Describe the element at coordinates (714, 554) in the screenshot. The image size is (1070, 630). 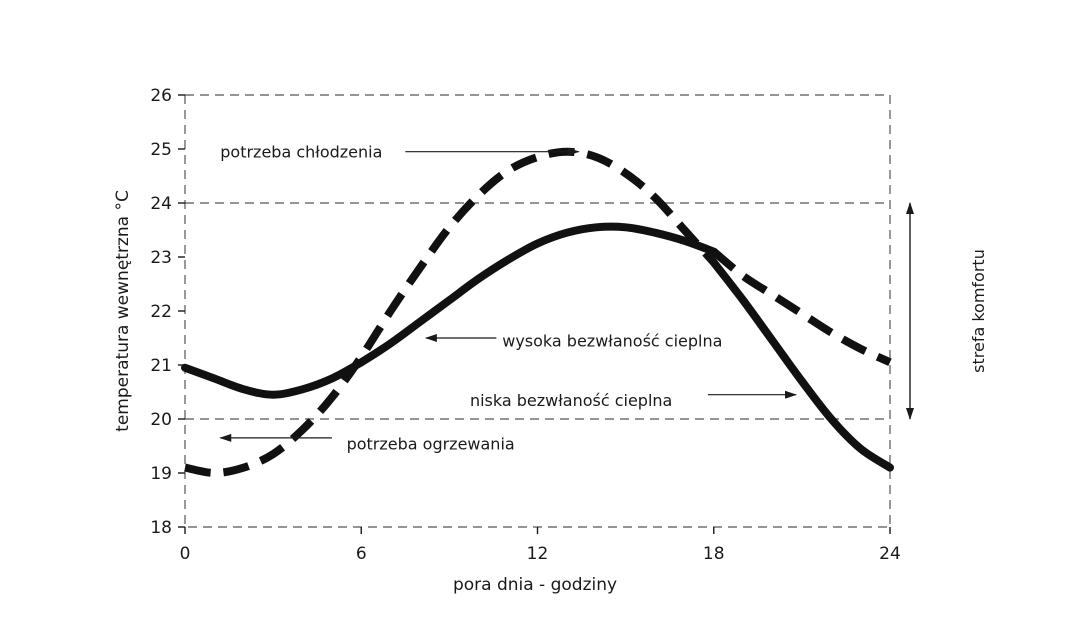
I see `x-tick-label-18: 18` at that location.